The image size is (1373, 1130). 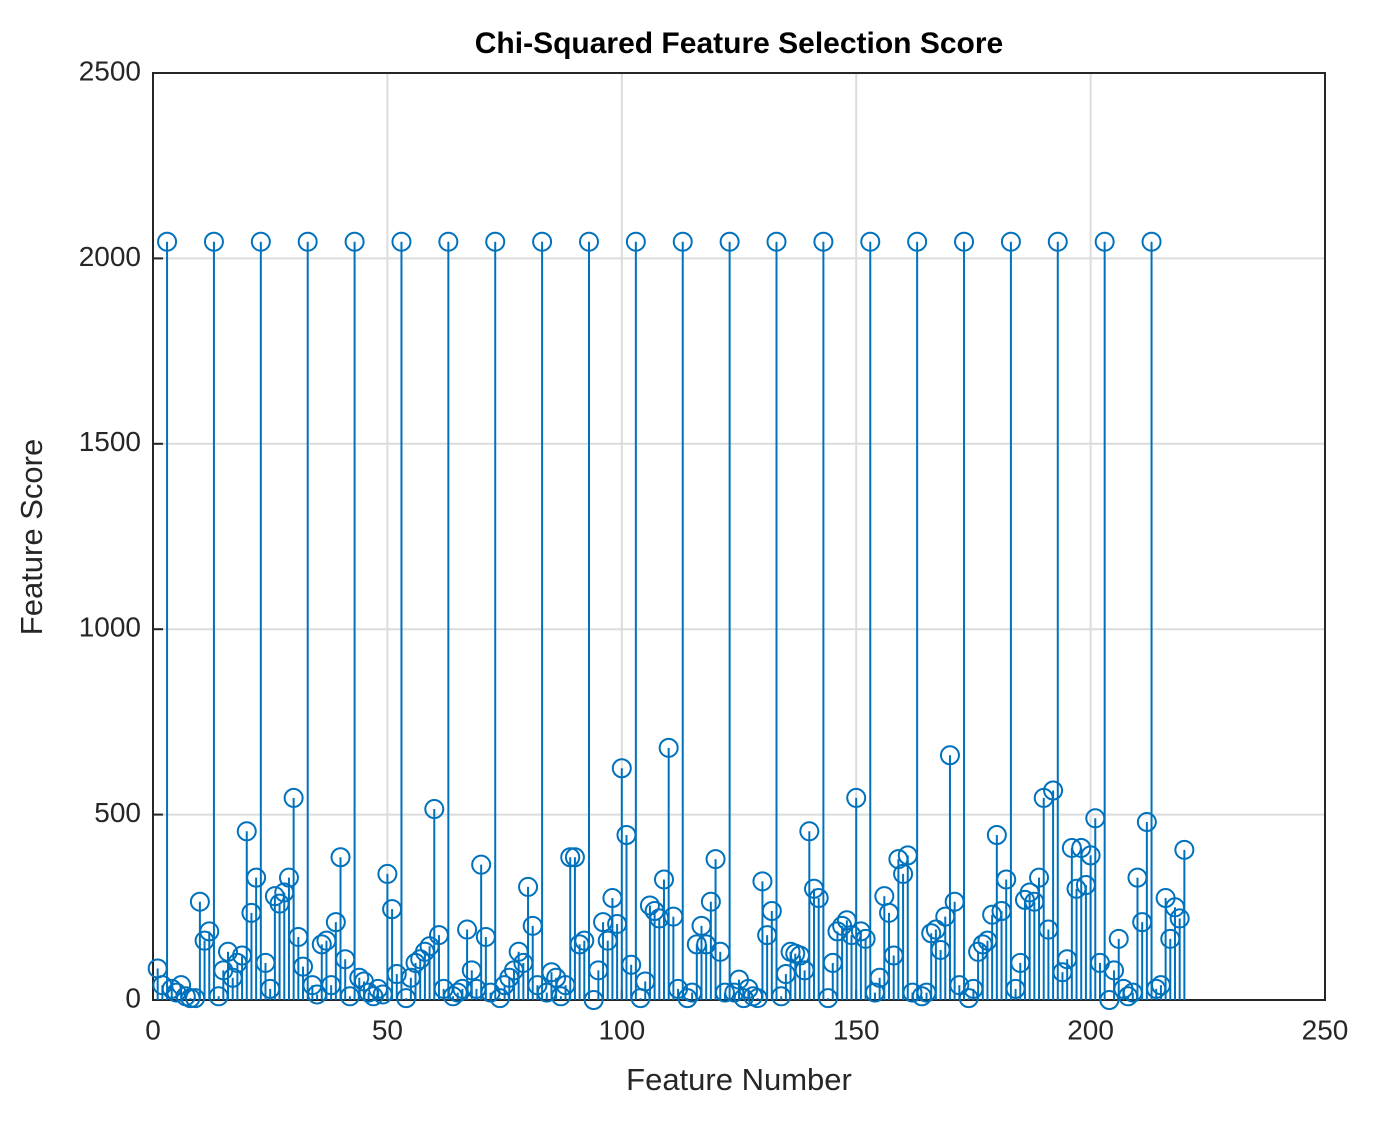 What do you see at coordinates (117, 812) in the screenshot?
I see `y-tick-label: 500` at bounding box center [117, 812].